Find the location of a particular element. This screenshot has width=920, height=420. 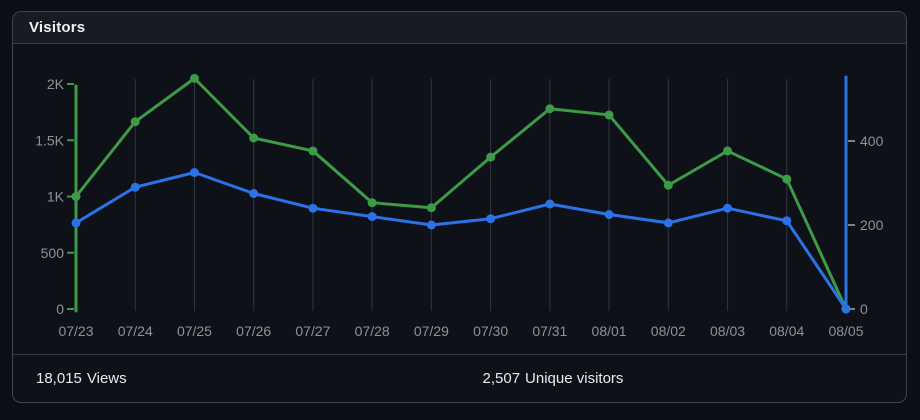

x-tick-label: 07/26 is located at coordinates (253, 331).